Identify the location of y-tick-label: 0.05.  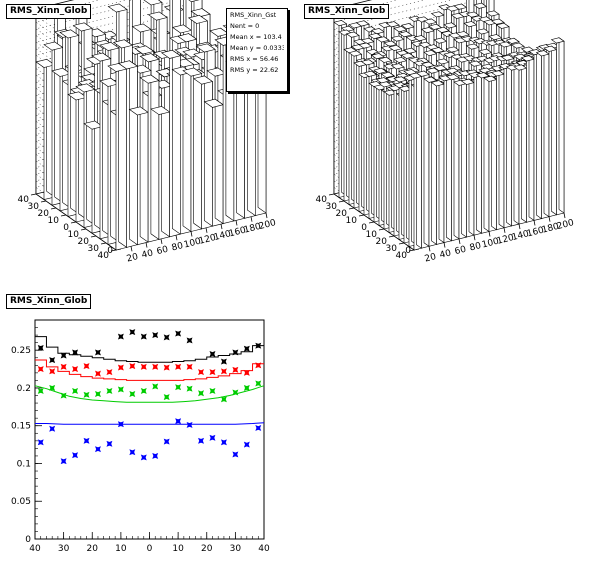
(21, 502).